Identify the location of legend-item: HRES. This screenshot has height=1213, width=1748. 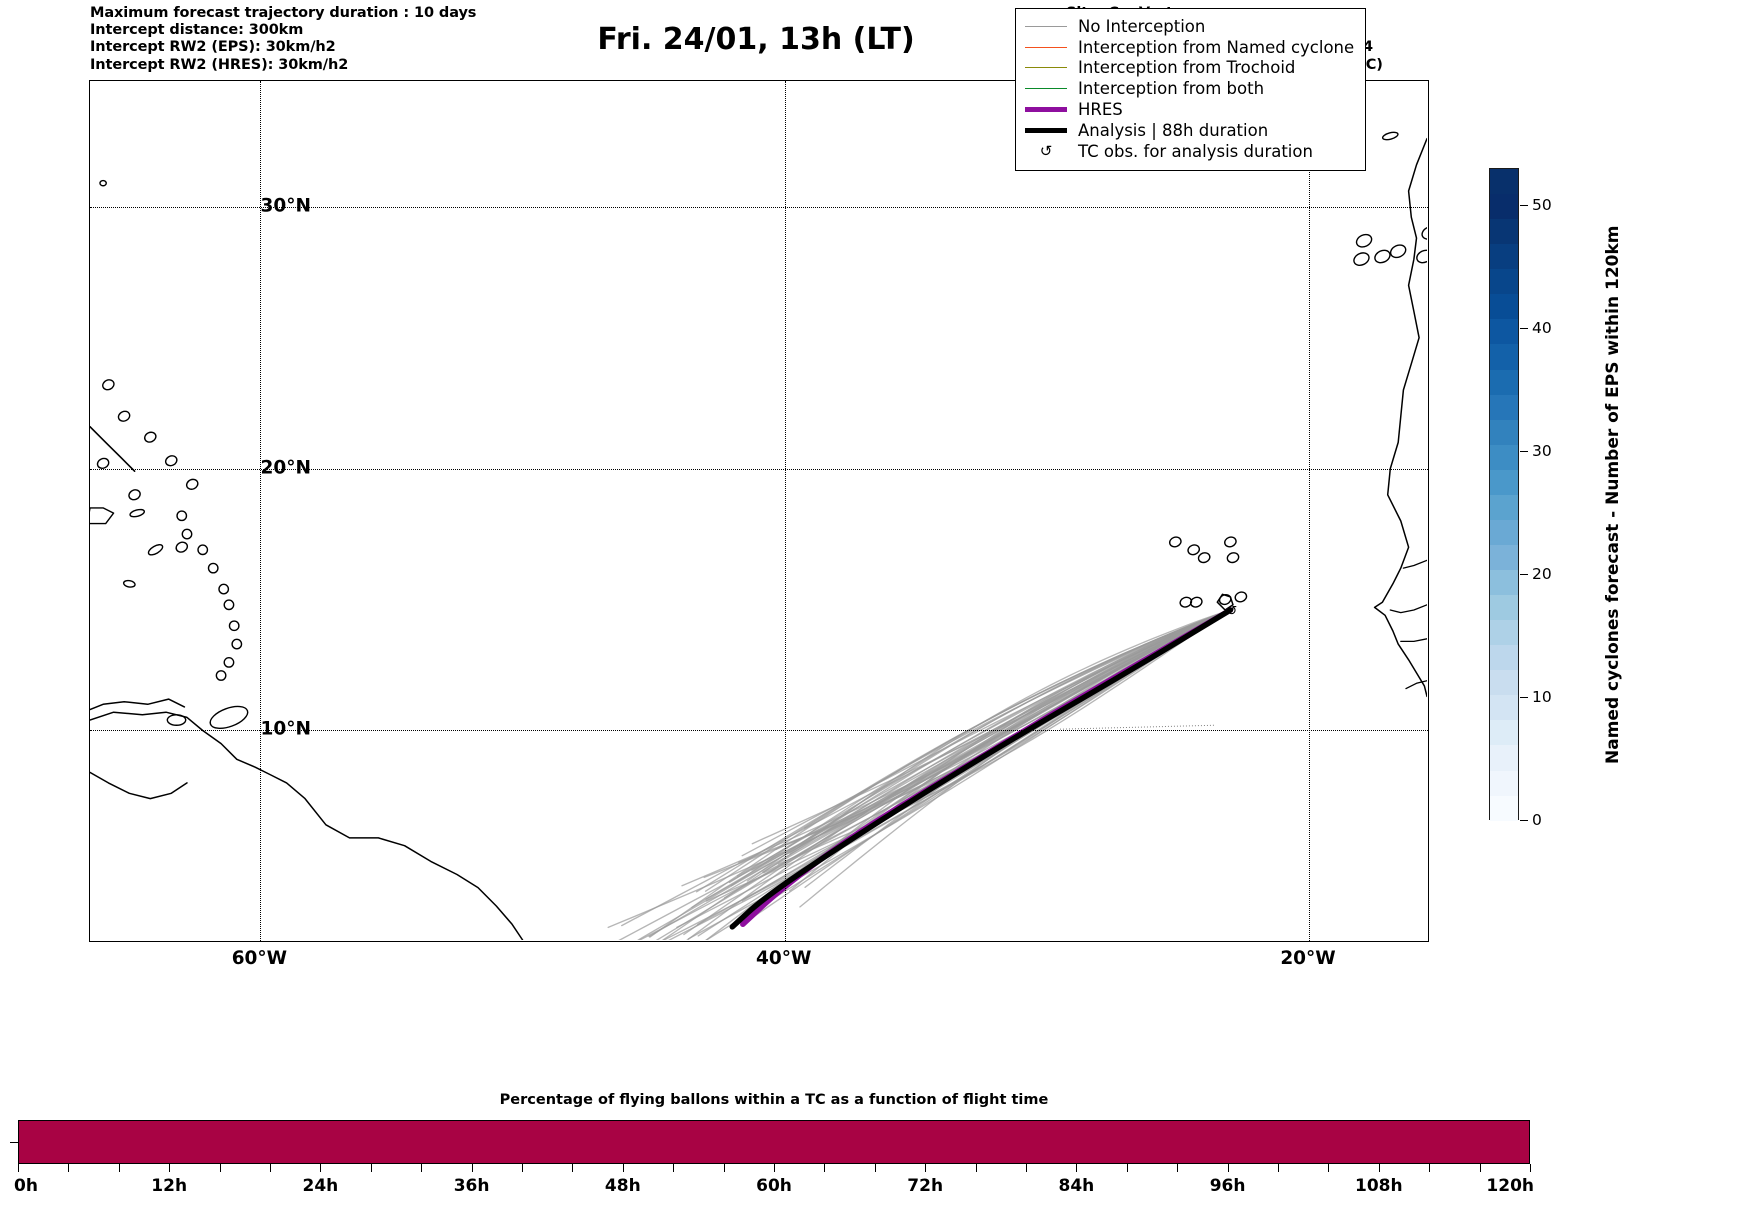
(1189, 109).